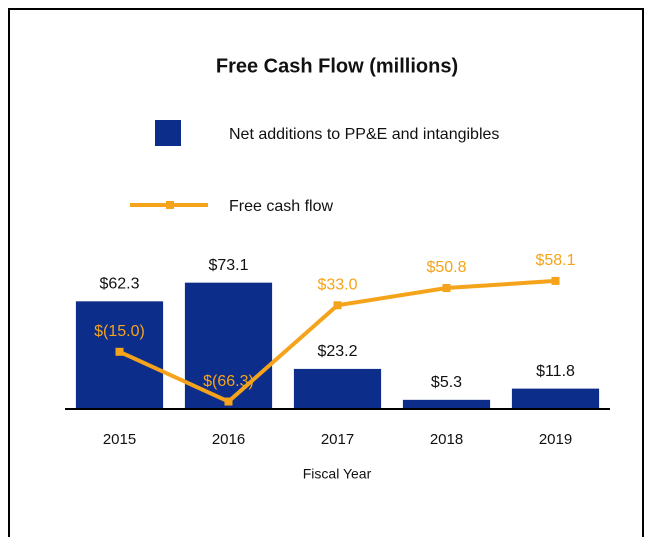  Describe the element at coordinates (119, 439) in the screenshot. I see `x-tick-label: 2015` at that location.